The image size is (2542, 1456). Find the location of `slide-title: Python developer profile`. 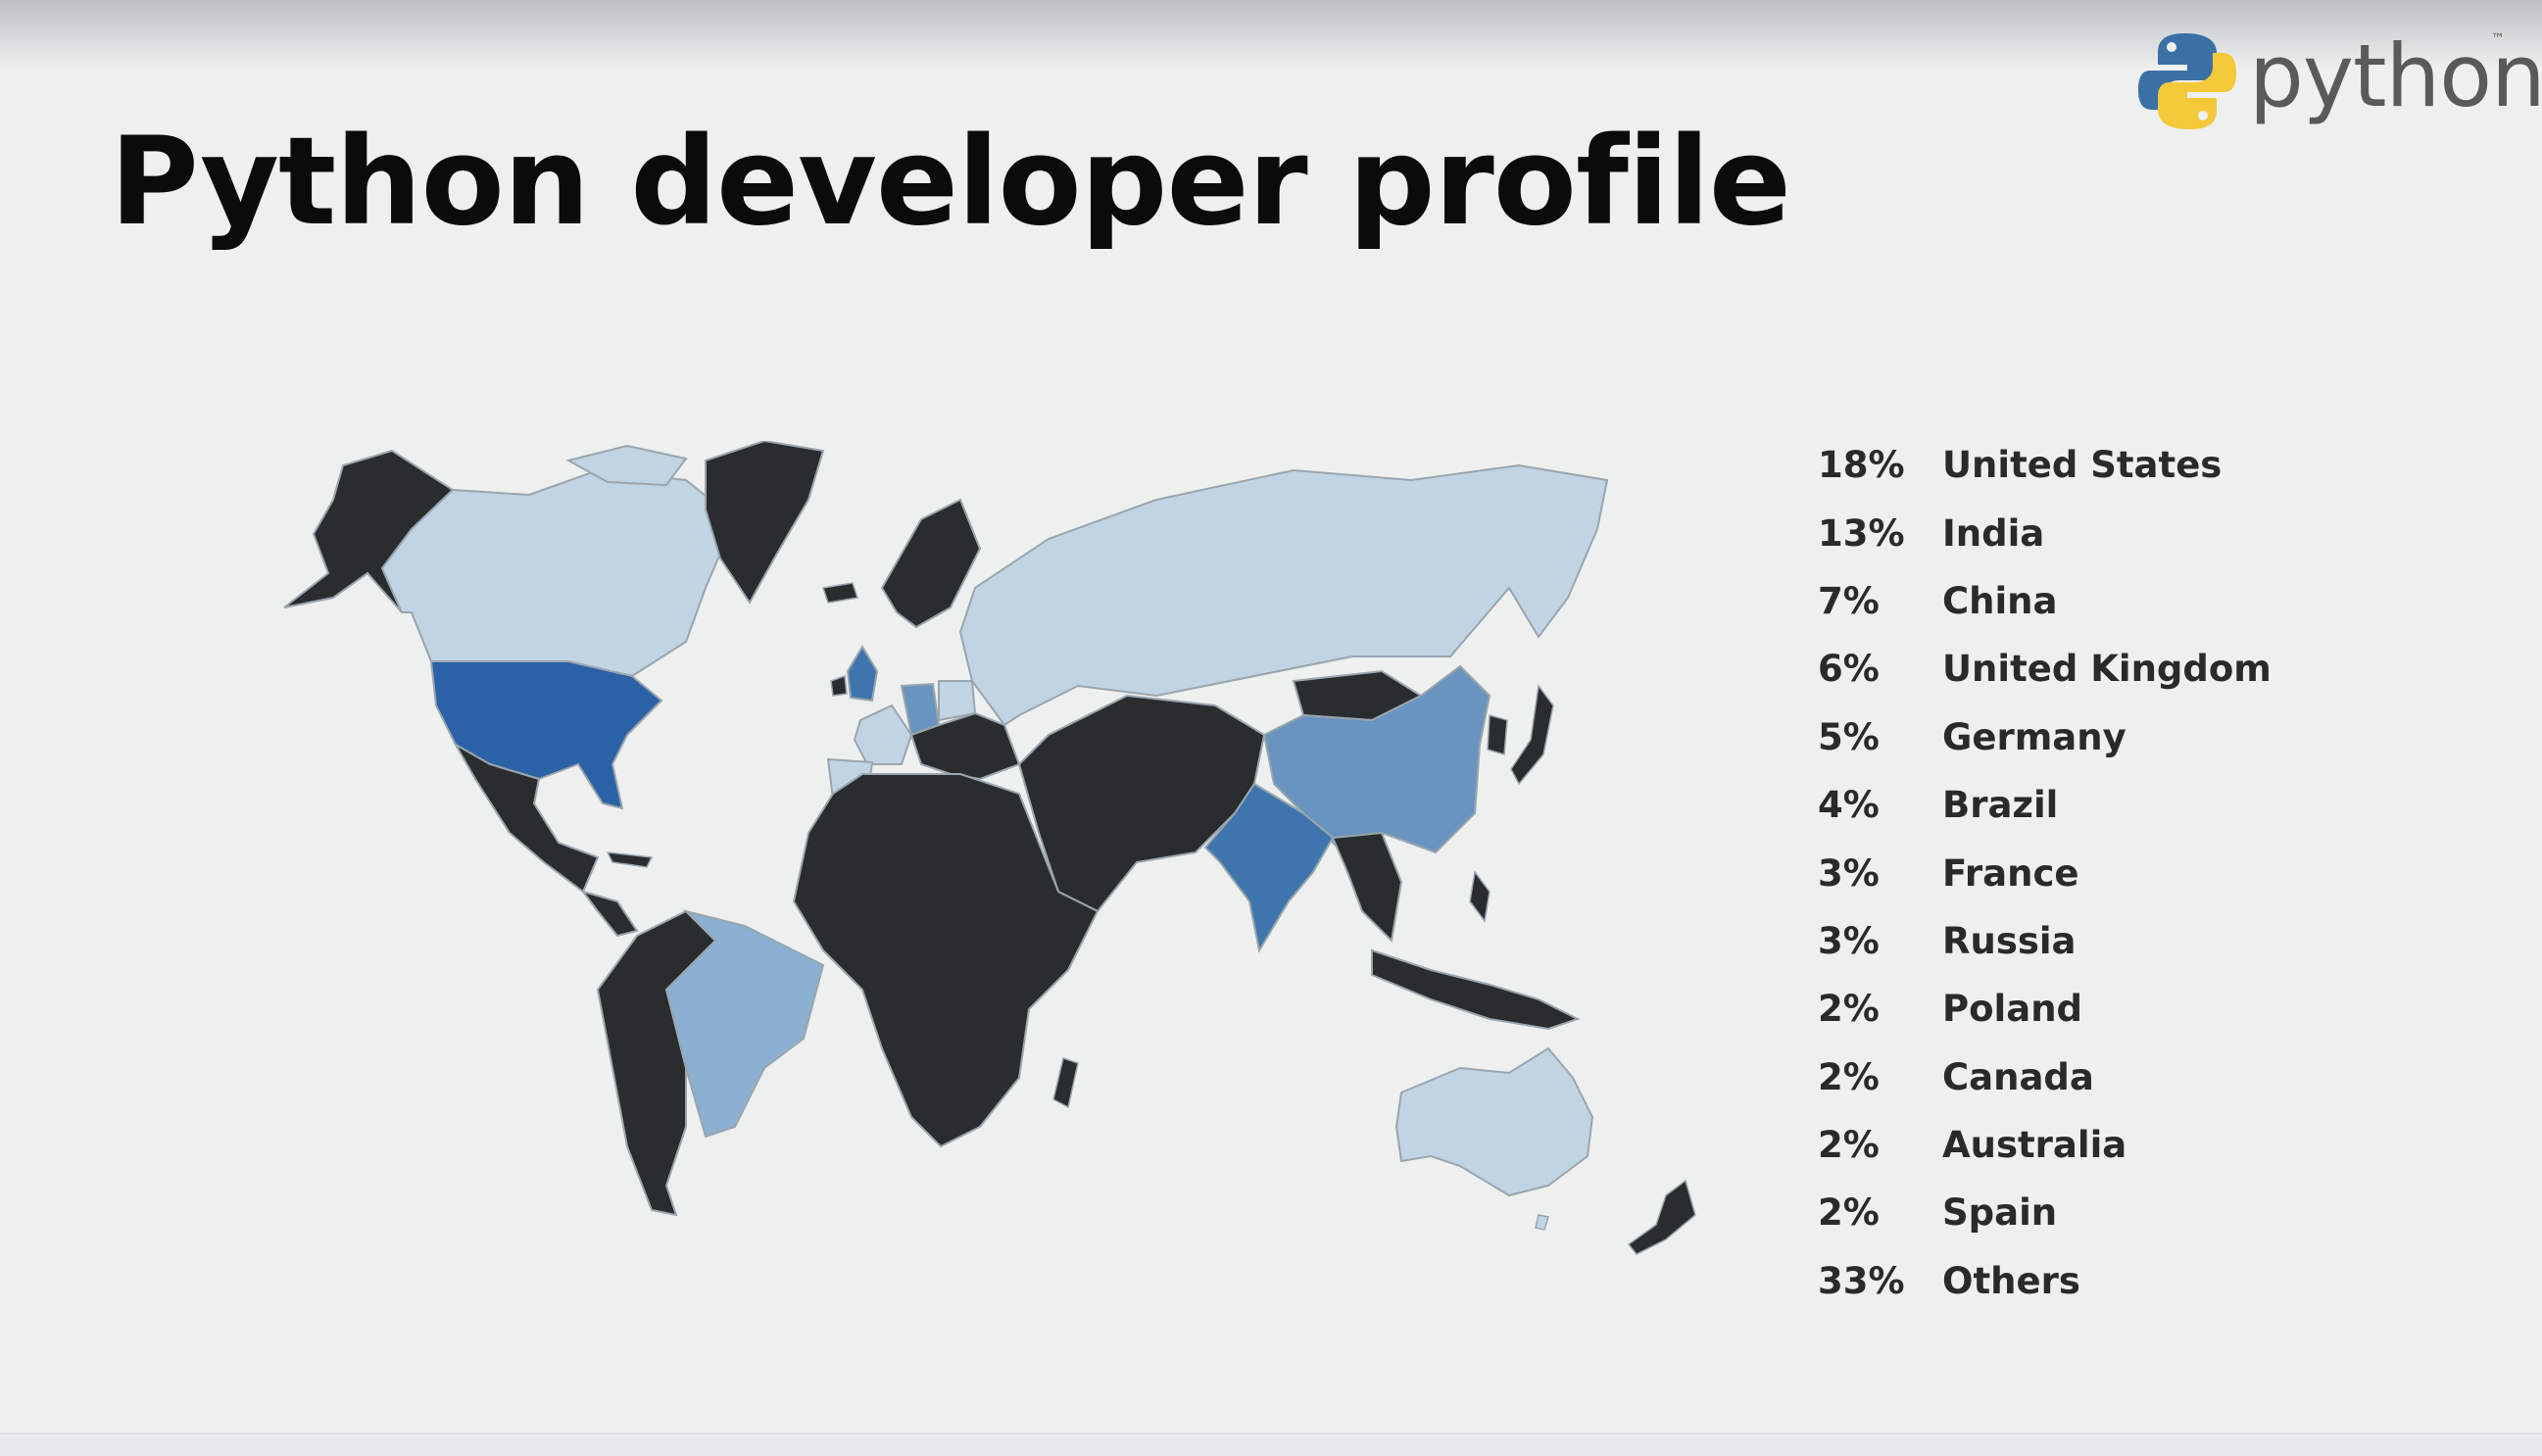

slide-title: Python developer profile is located at coordinates (951, 182).